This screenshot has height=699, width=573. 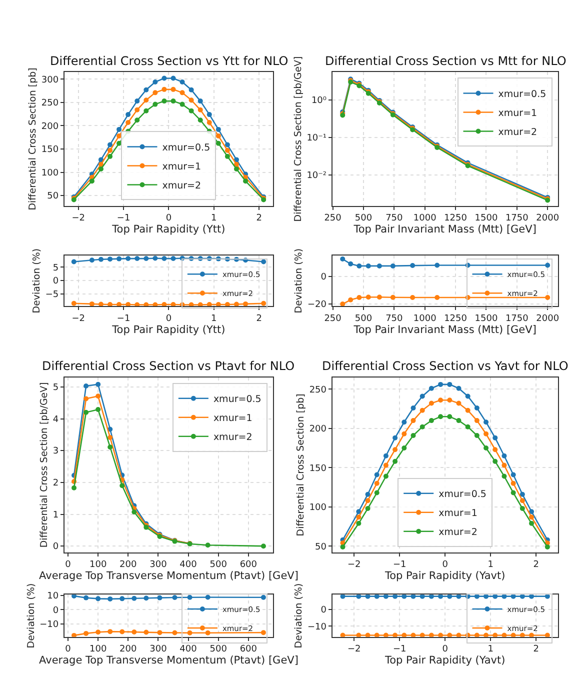 What do you see at coordinates (300, 465) in the screenshot?
I see `y-axis-title: Differential Cross Section [pb]` at bounding box center [300, 465].